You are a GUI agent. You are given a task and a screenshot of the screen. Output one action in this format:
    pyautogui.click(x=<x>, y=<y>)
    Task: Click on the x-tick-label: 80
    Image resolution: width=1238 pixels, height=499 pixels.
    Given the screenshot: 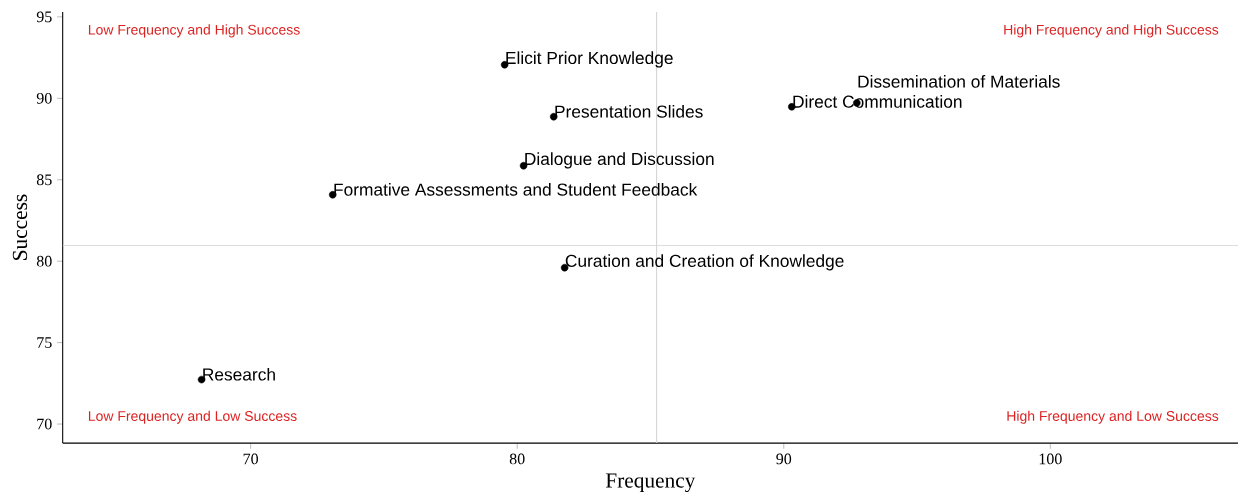 What is the action you would take?
    pyautogui.click(x=517, y=459)
    